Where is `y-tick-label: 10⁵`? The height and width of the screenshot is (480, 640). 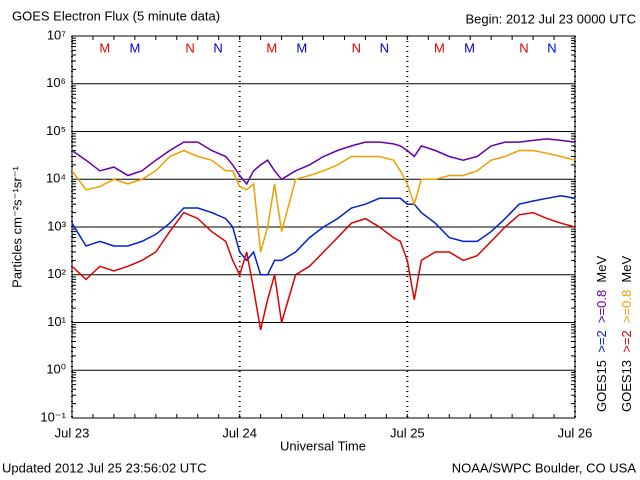 y-tick-label: 10⁵ is located at coordinates (56, 130).